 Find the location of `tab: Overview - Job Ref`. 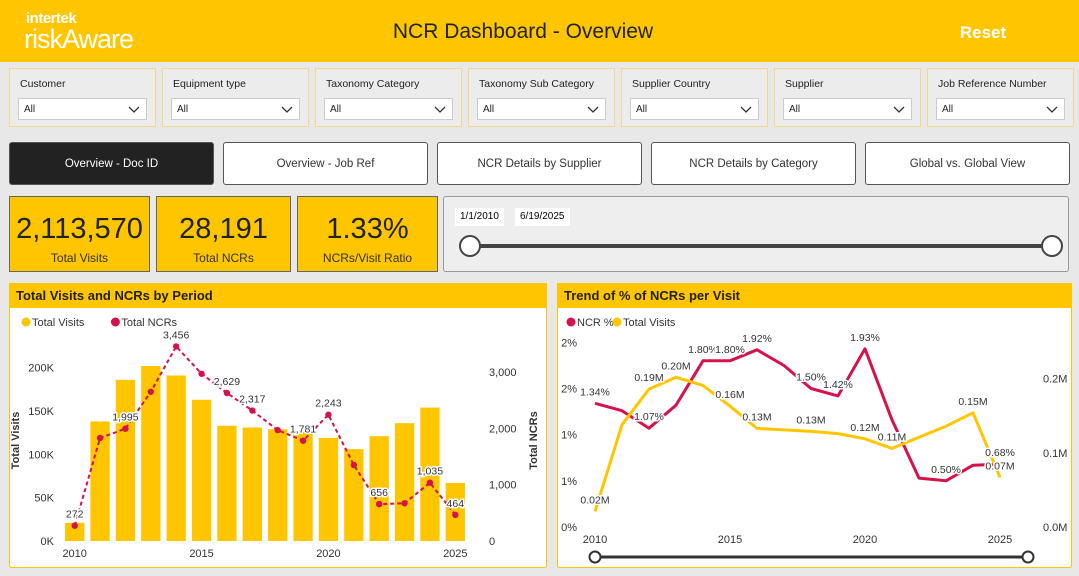

tab: Overview - Job Ref is located at coordinates (325, 163).